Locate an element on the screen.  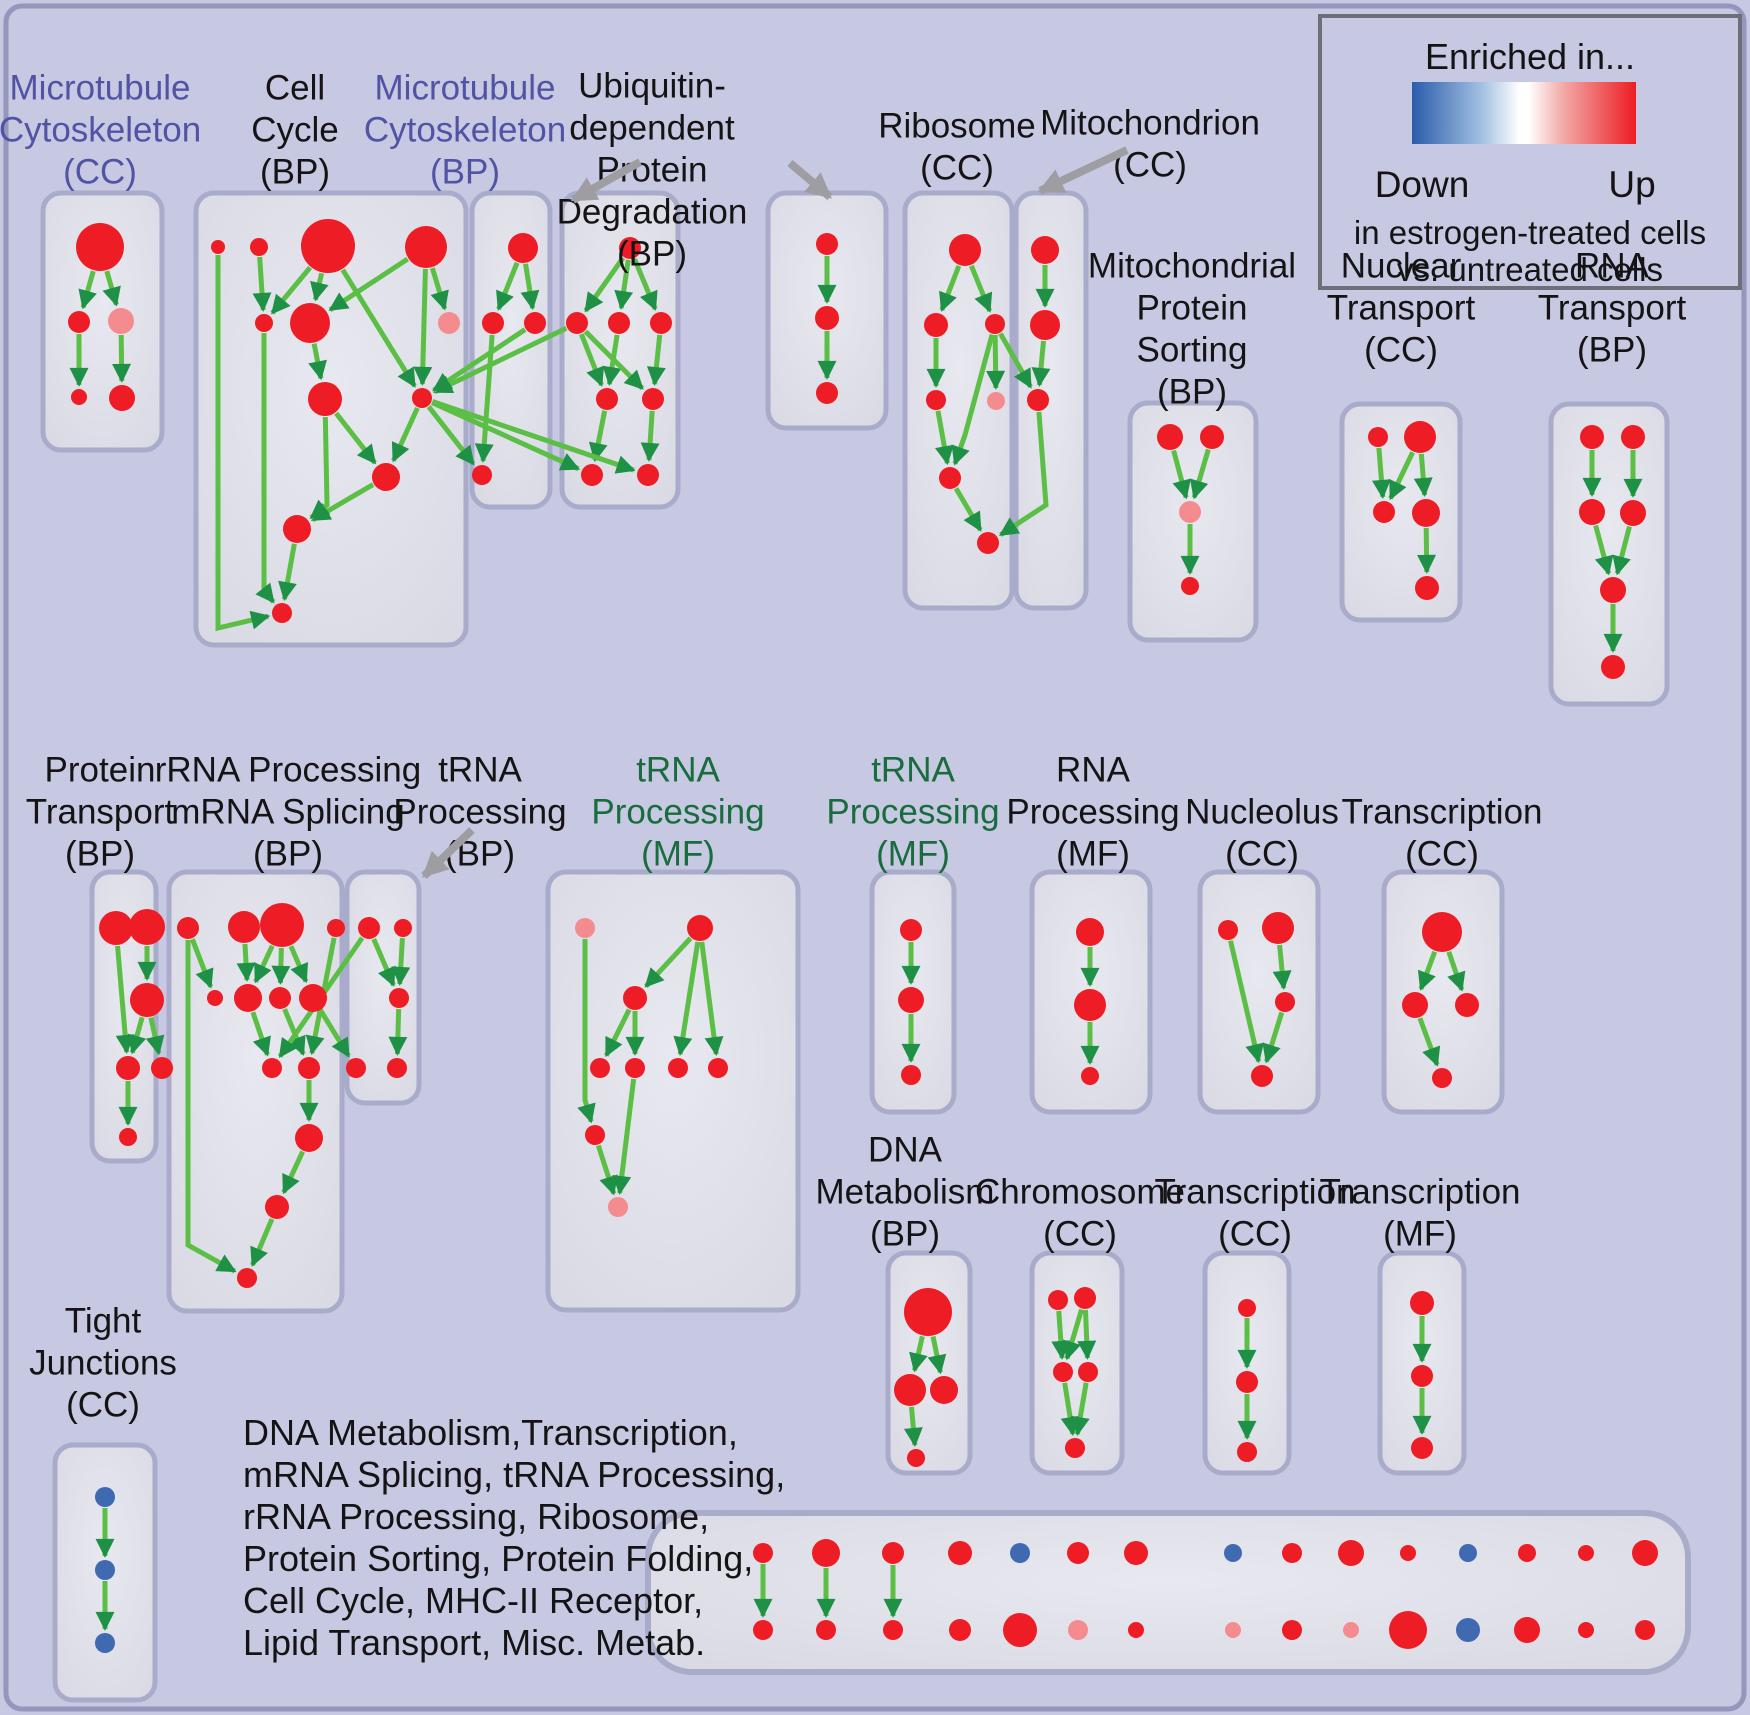
cluster-label-protein-transport-bp: Protein Transport (BP) is located at coordinates (100, 811).